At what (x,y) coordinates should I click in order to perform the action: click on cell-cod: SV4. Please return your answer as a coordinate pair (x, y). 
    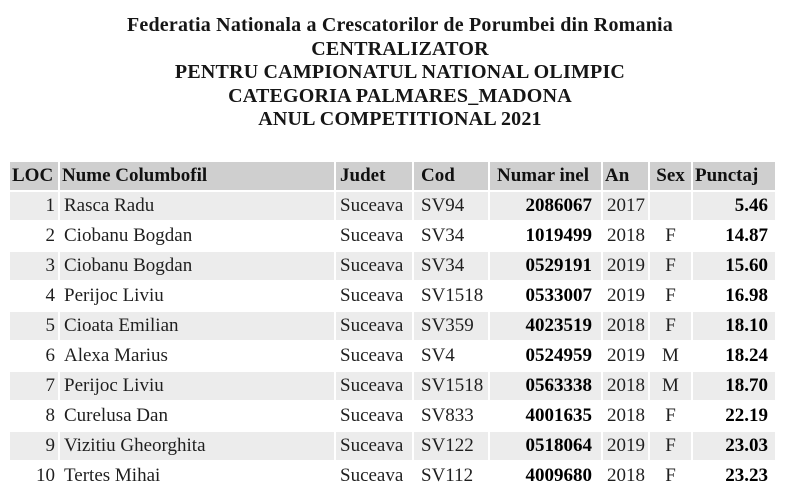
    Looking at the image, I should click on (451, 355).